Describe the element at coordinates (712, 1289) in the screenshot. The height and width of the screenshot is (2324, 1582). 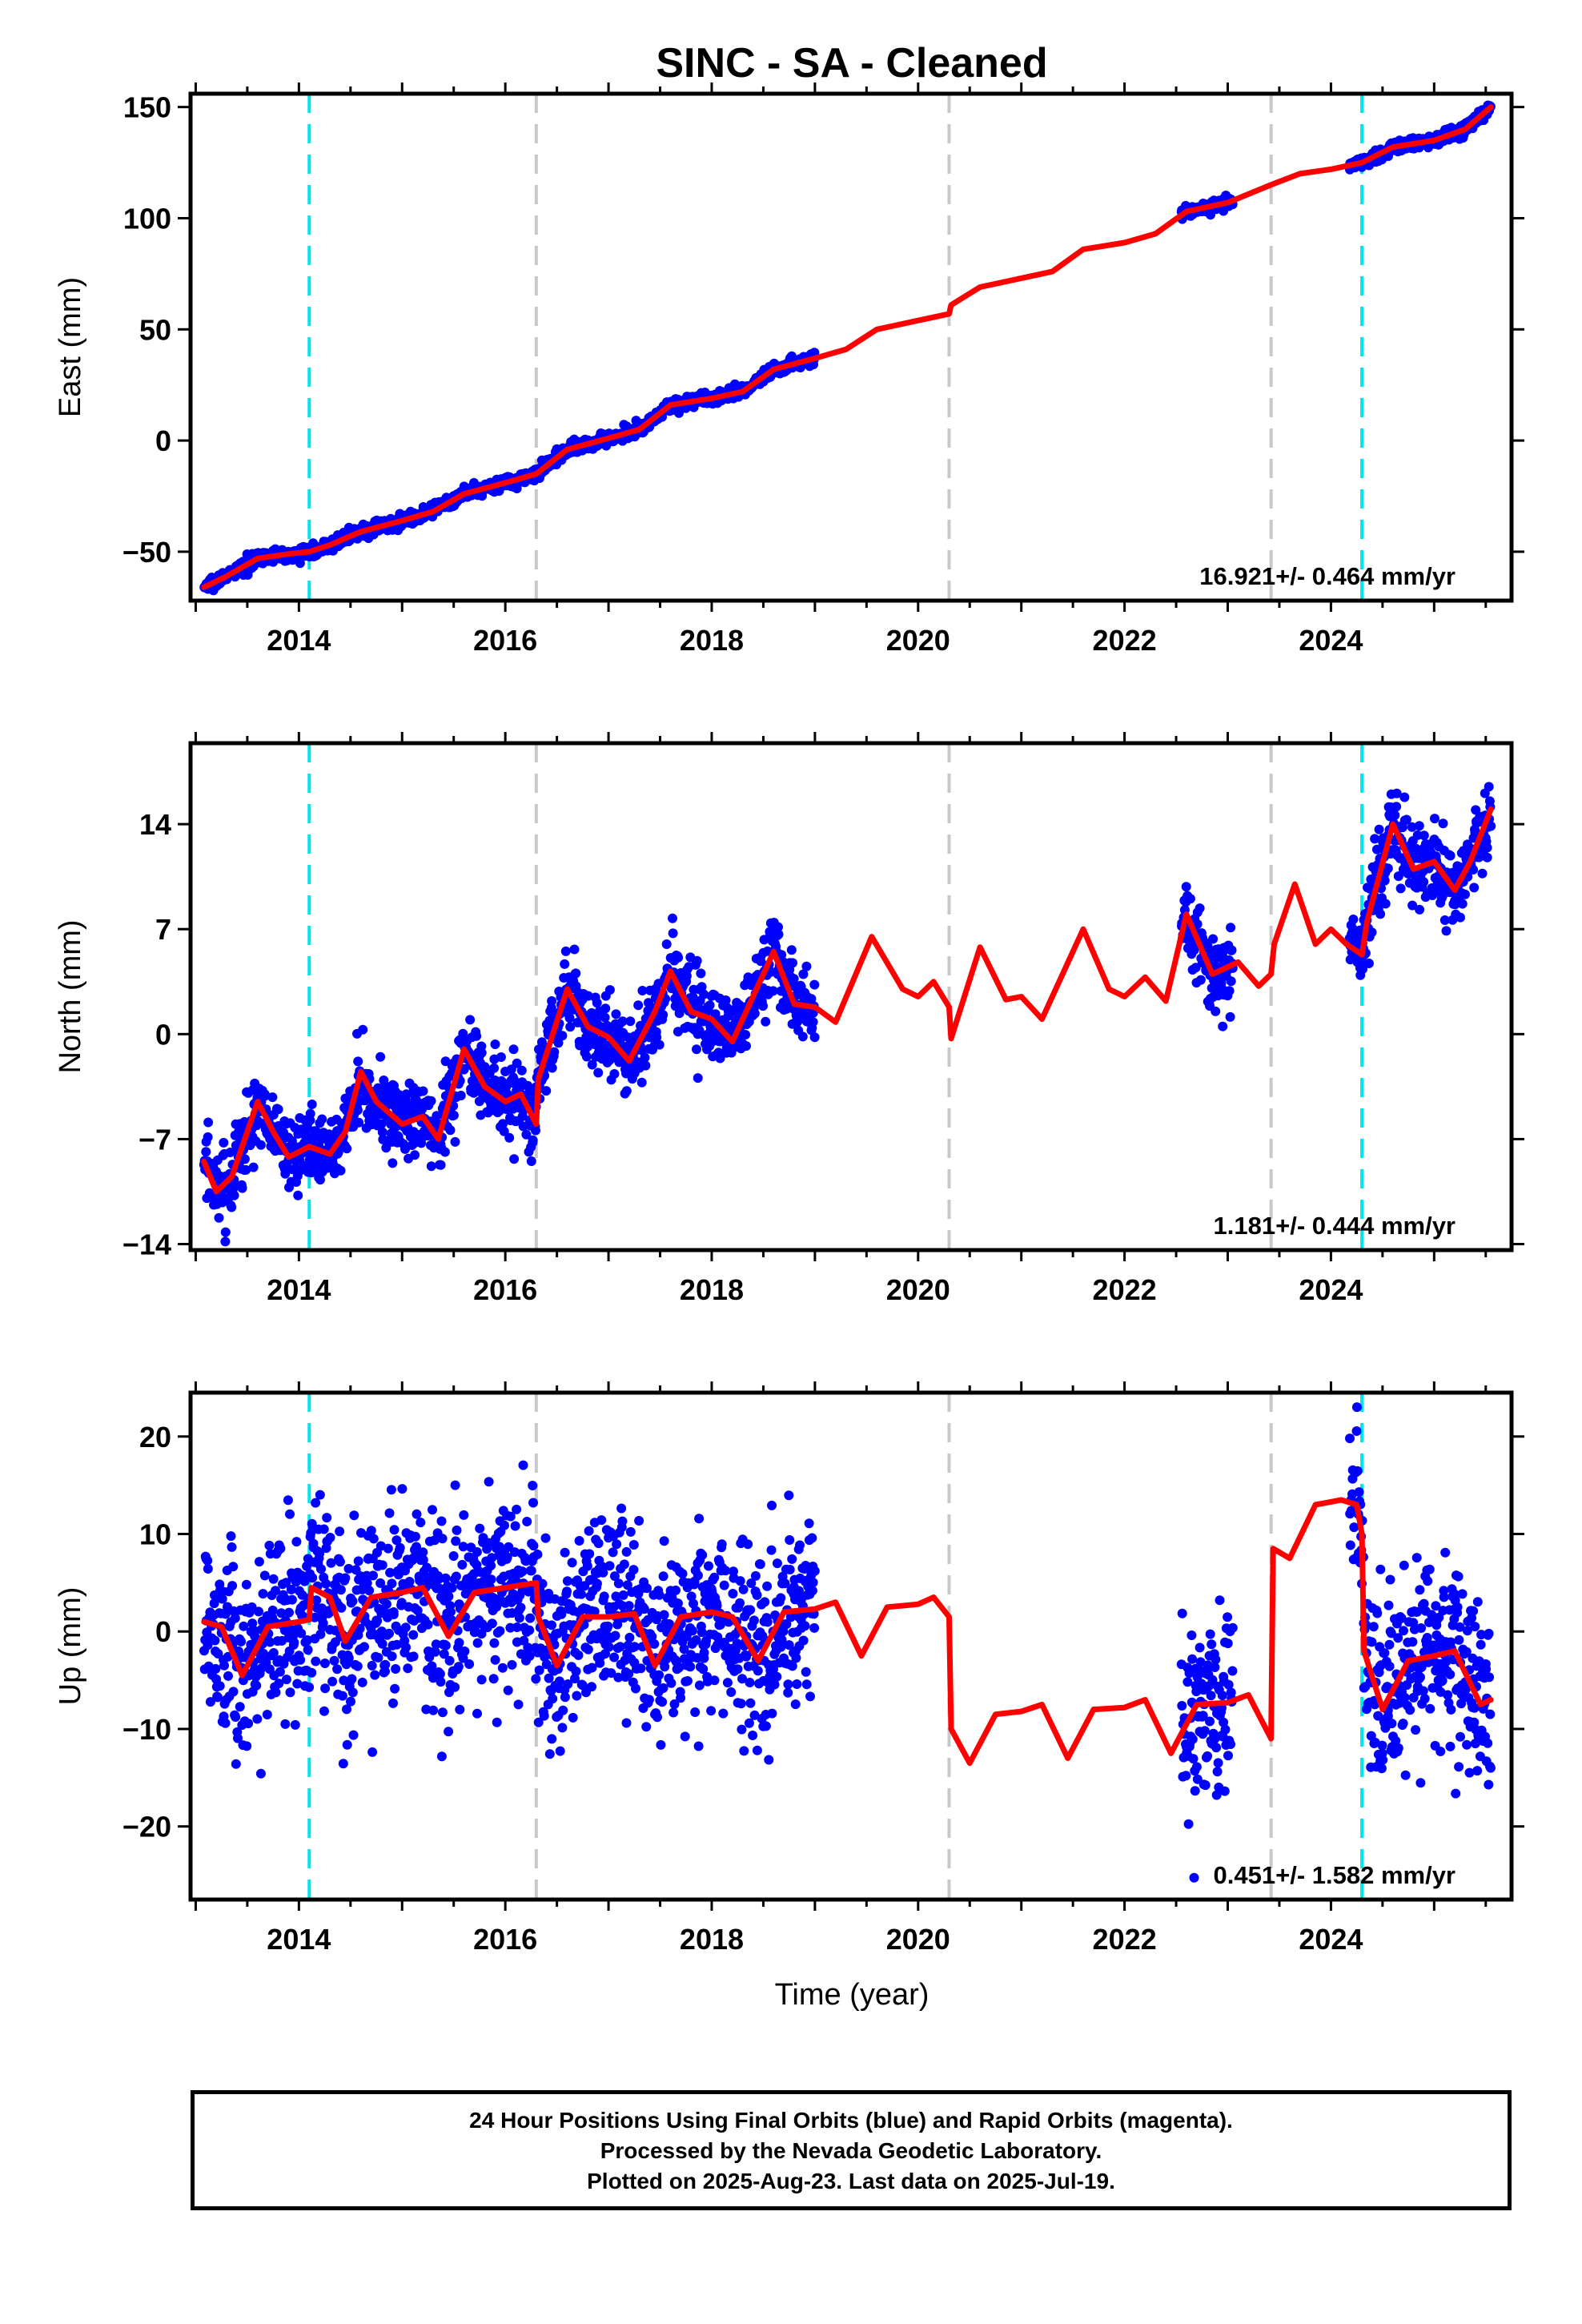
I see `x-tick-label: 2018` at that location.